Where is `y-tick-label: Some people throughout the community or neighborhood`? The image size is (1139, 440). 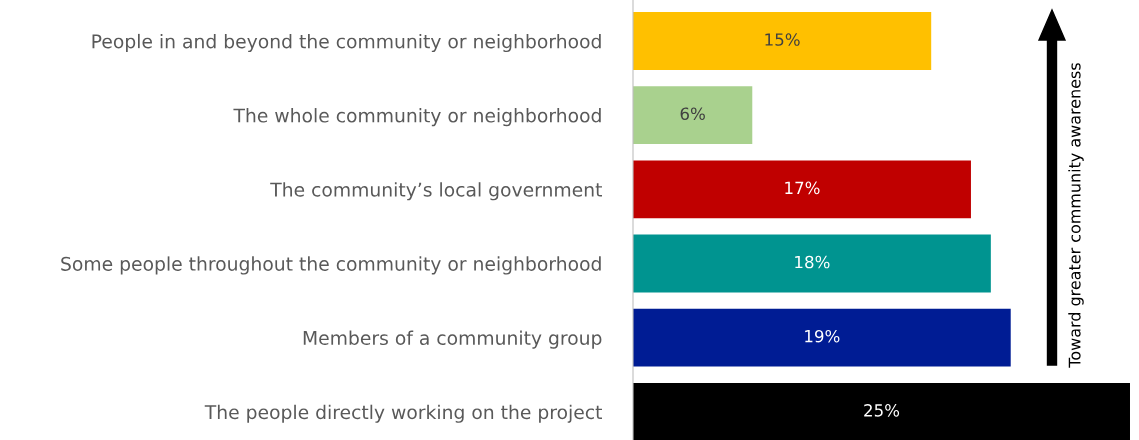 y-tick-label: Some people throughout the community or neighborhood is located at coordinates (331, 265).